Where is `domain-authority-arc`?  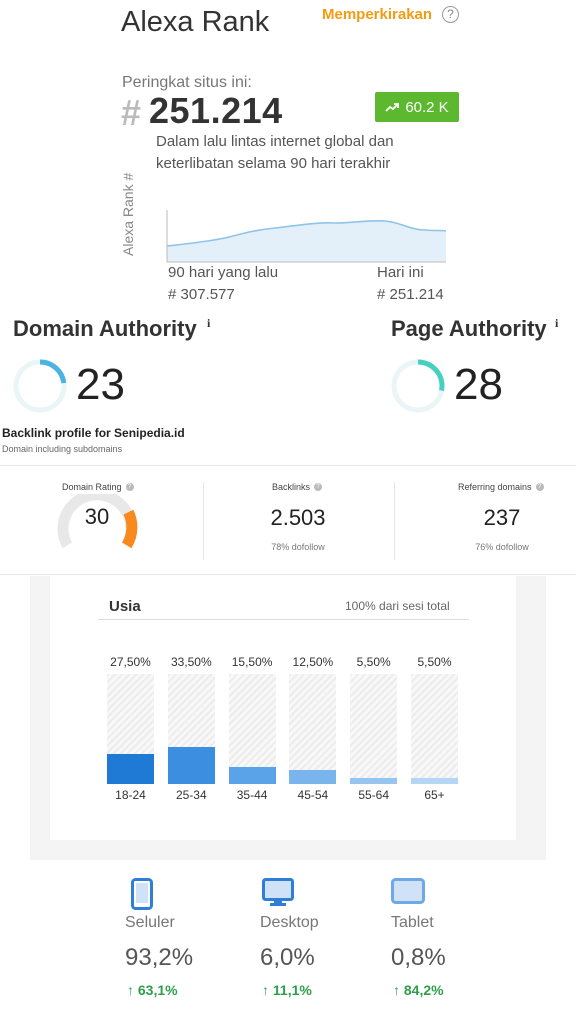
domain-authority-arc is located at coordinates (40, 386).